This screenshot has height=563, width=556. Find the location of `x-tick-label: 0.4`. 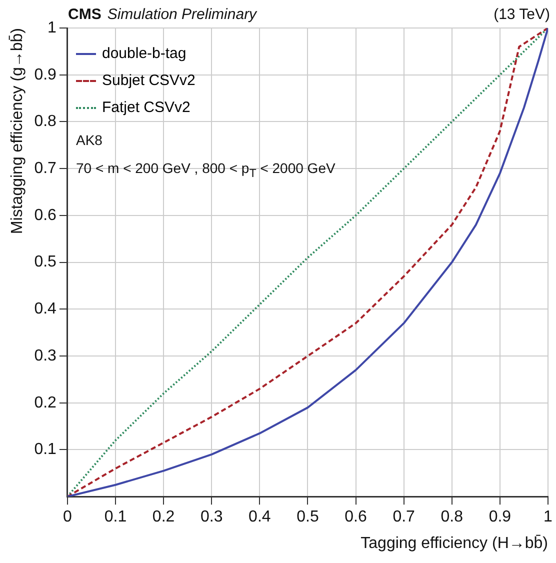

x-tick-label: 0.4 is located at coordinates (259, 517).